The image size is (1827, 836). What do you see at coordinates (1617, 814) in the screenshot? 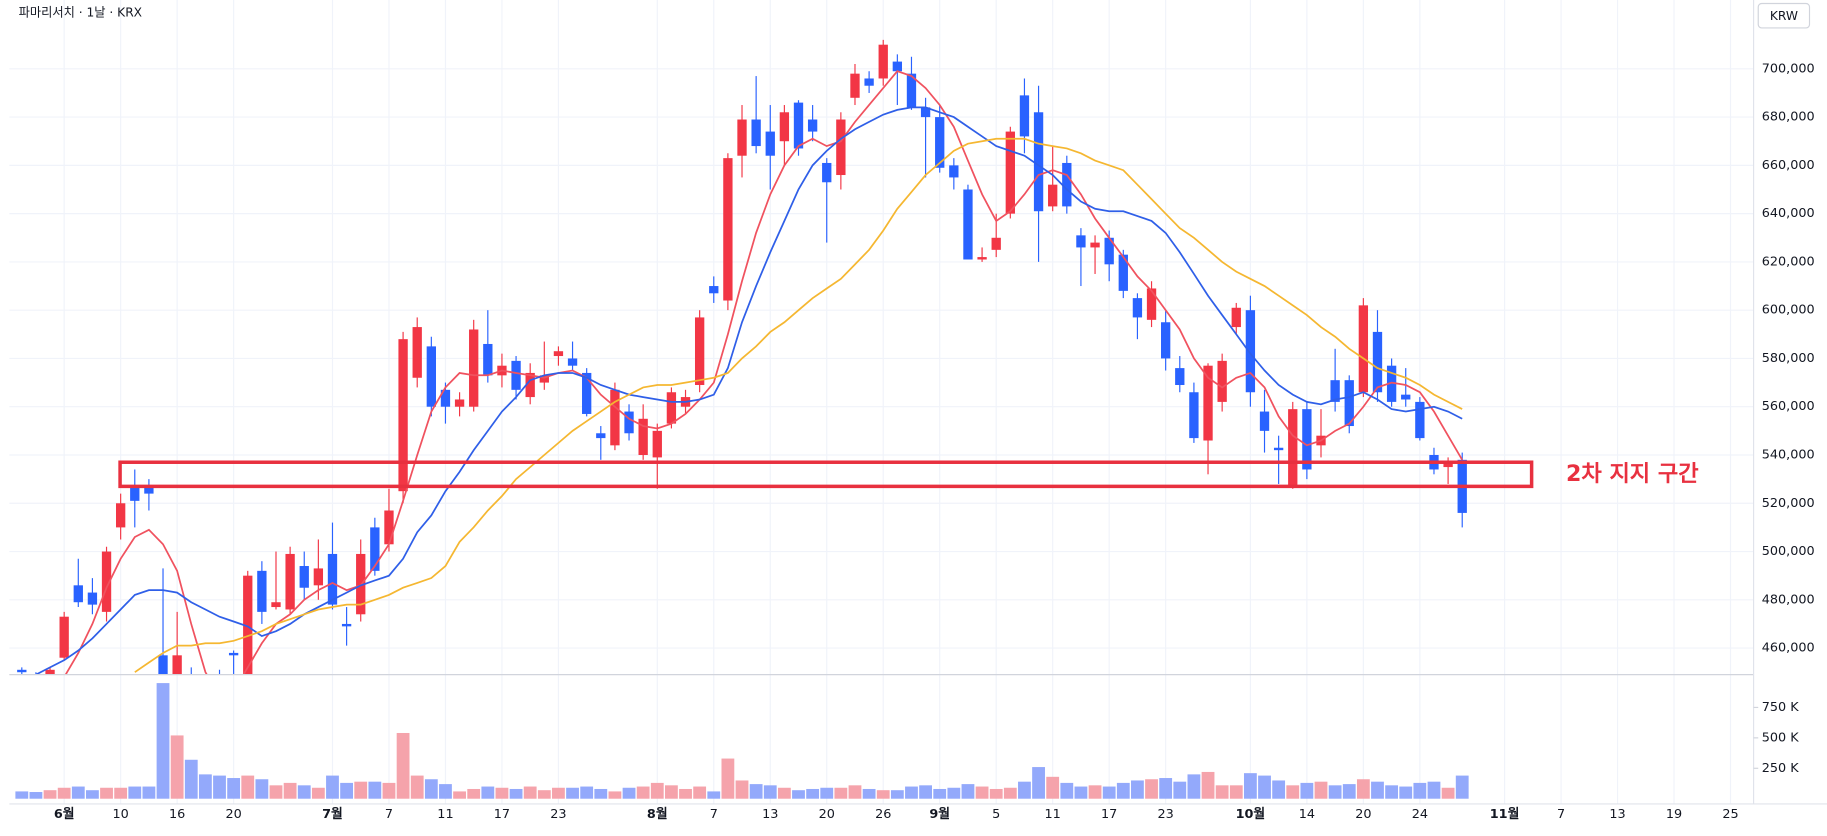
I see `x-tick-label: 13` at bounding box center [1617, 814].